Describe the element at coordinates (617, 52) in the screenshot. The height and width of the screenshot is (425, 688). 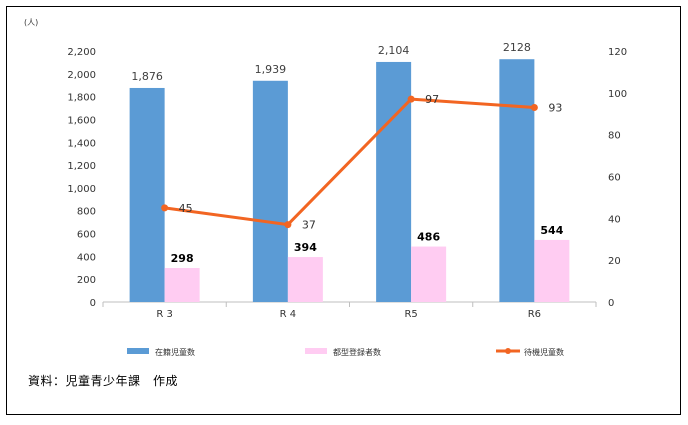
I see `y-right-tick-label: 120` at that location.